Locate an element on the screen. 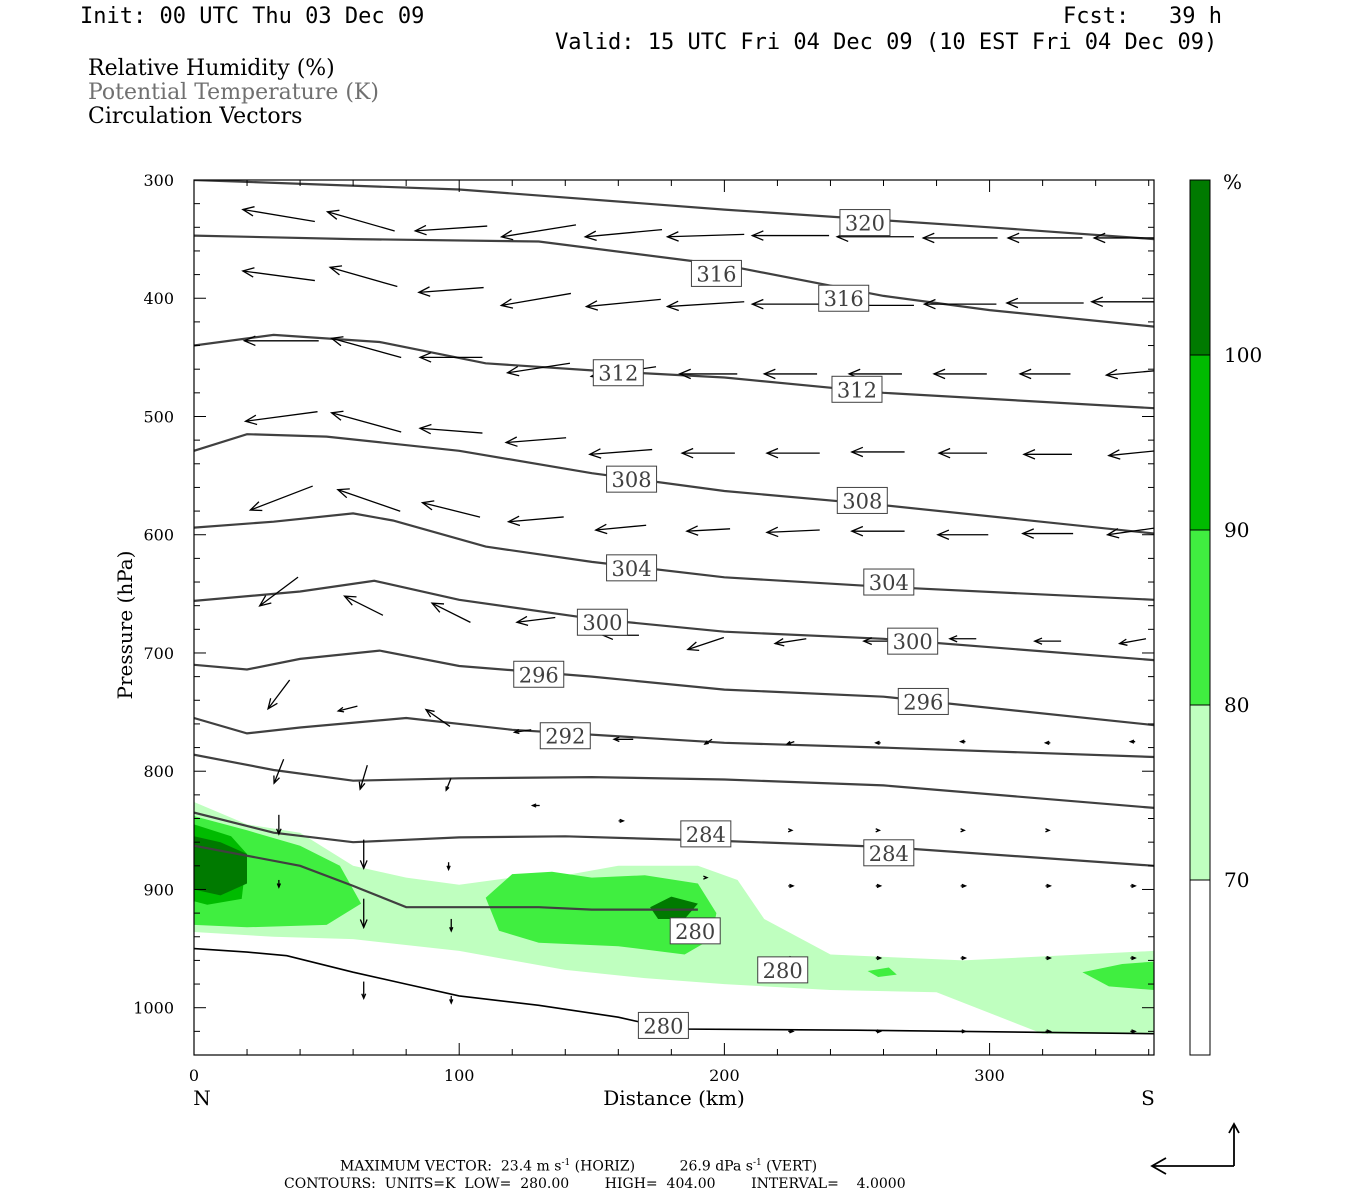  theta-label-text: 320 is located at coordinates (865, 224).